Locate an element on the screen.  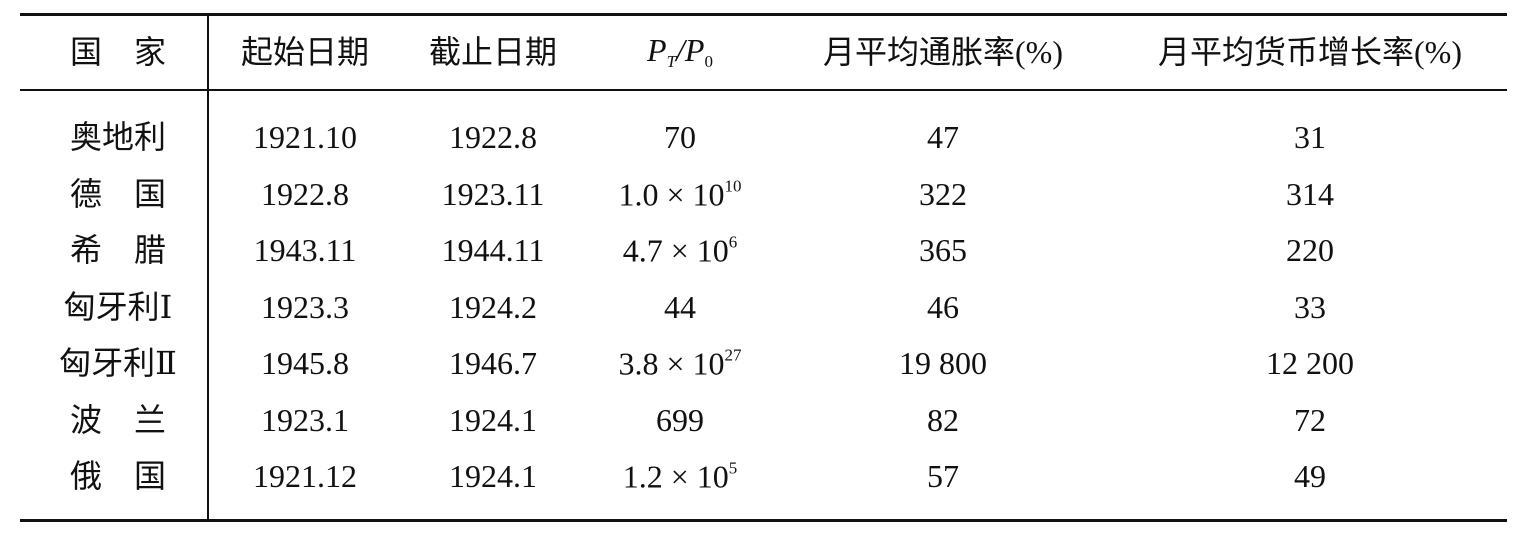
table-cell: 46 is located at coordinates (943, 306).